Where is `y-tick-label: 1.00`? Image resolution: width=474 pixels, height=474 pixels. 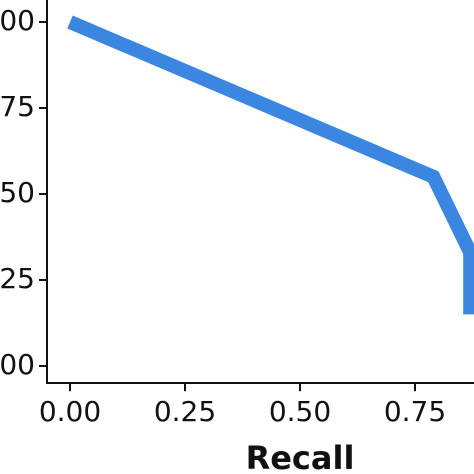
y-tick-label: 1.00 is located at coordinates (17, 20).